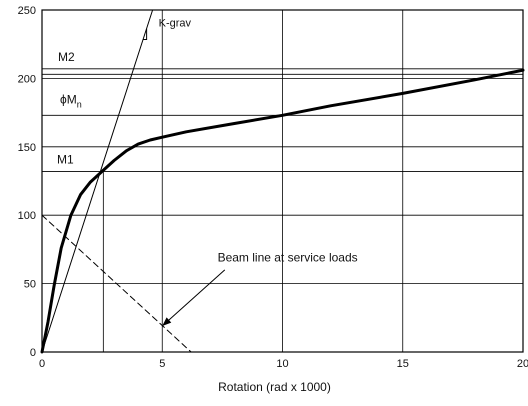 This screenshot has width=528, height=406. I want to click on x-axis-label: Rotation (rad x 1000), so click(274, 387).